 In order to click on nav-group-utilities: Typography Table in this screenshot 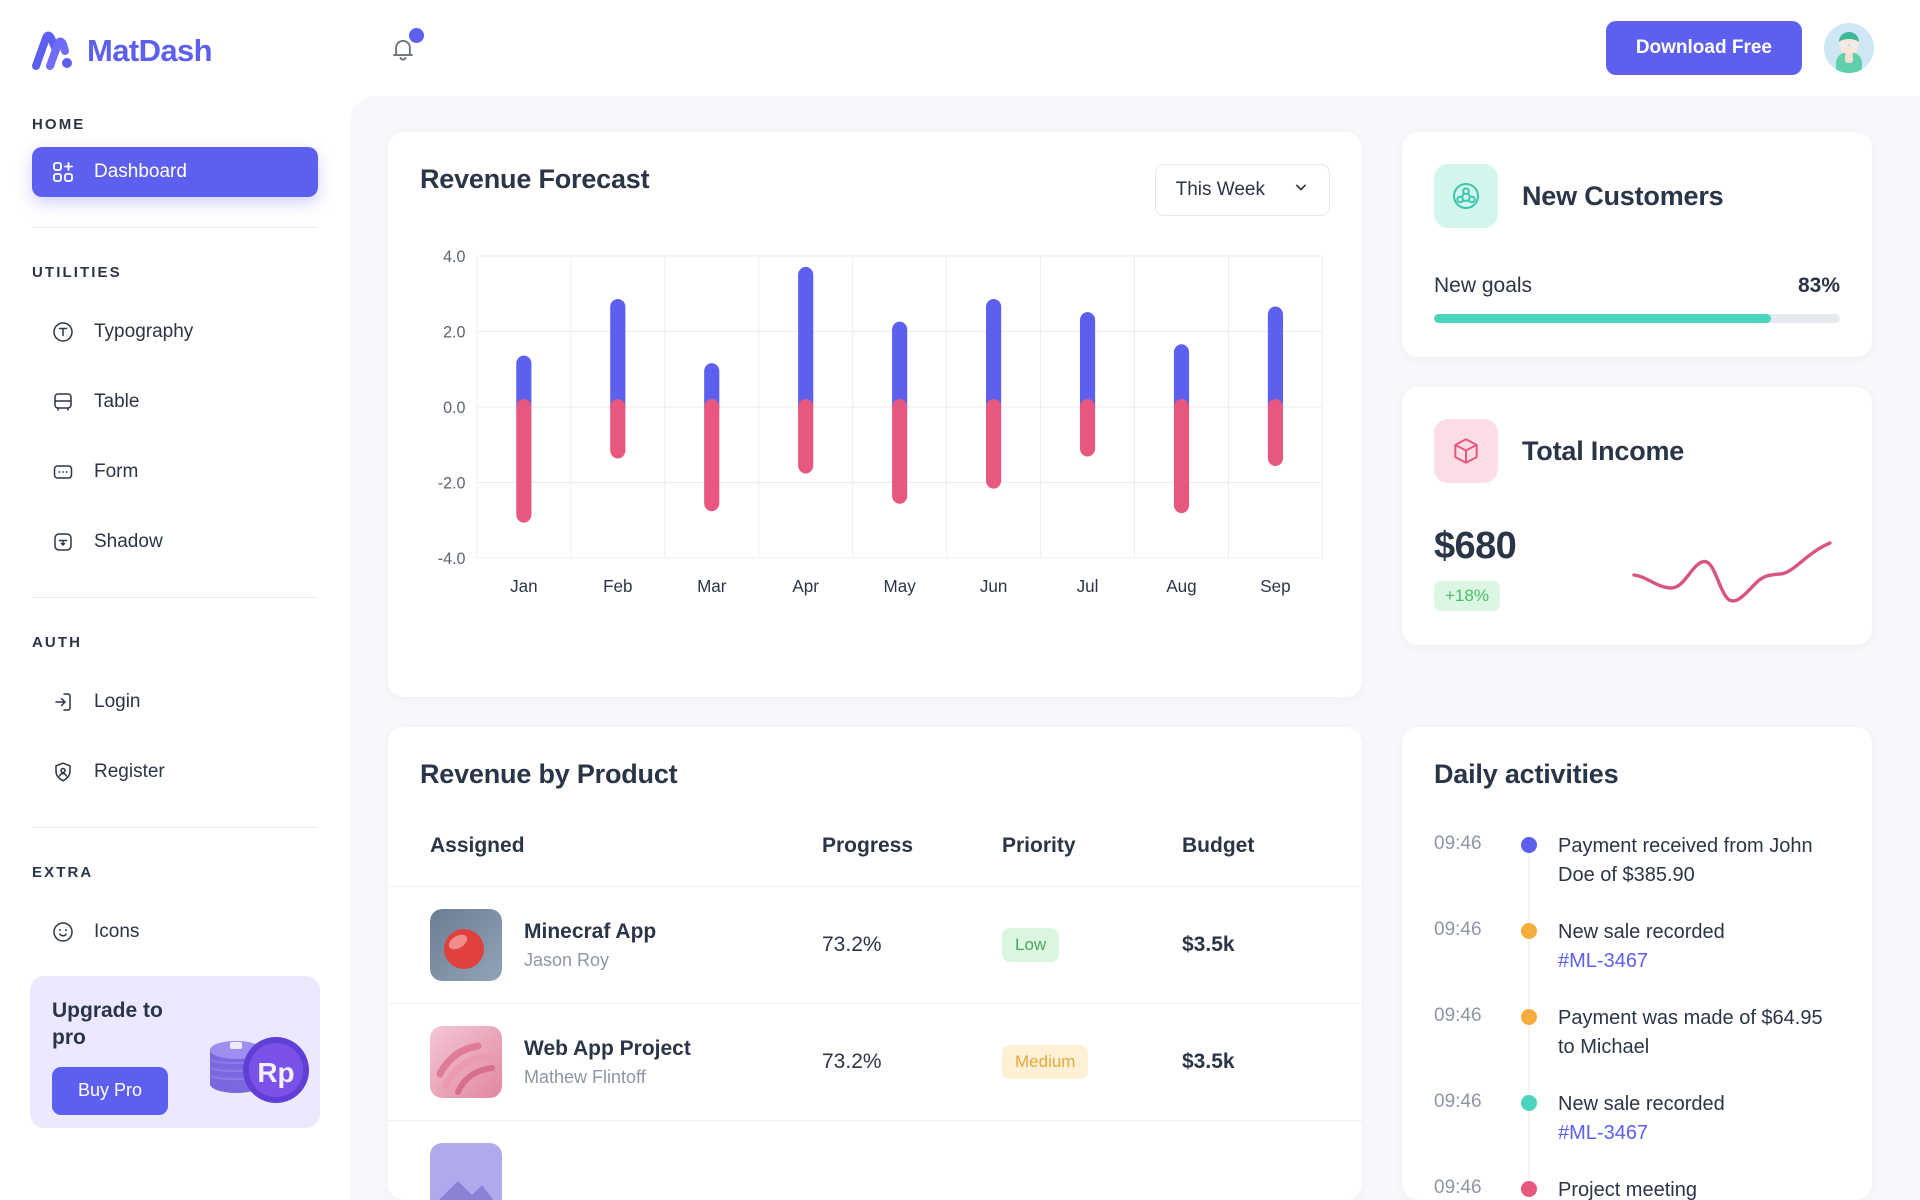, I will do `click(175, 437)`.